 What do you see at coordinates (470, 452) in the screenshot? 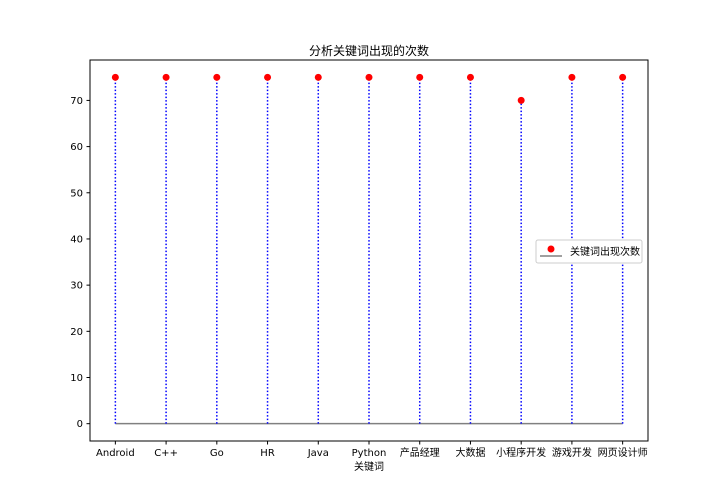
I see `x-tick-label: 大数据` at bounding box center [470, 452].